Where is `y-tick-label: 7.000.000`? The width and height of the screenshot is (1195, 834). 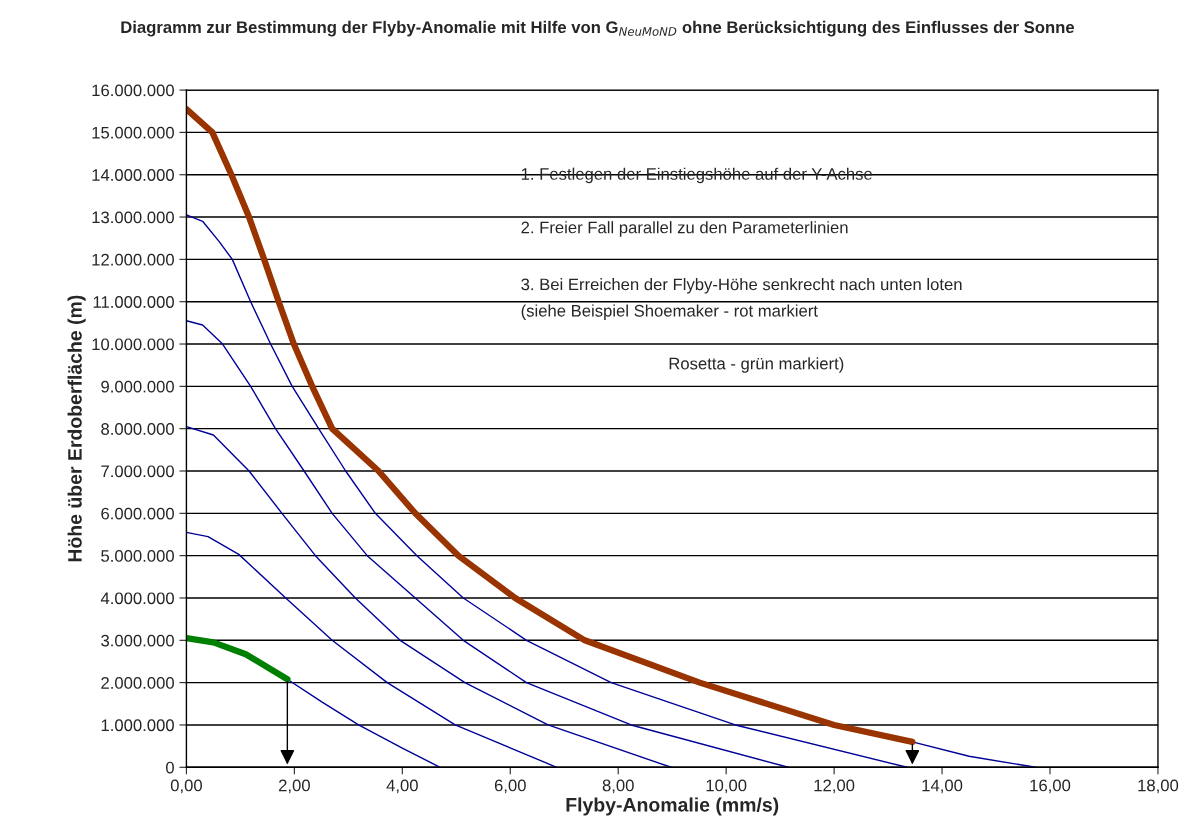
y-tick-label: 7.000.000 is located at coordinates (137, 471).